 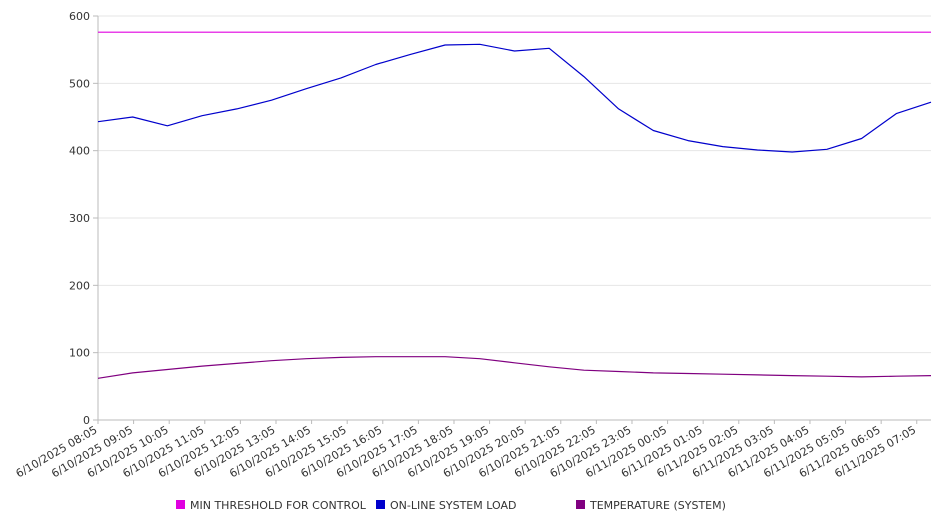 What do you see at coordinates (79, 353) in the screenshot?
I see `y-tick-label: 100` at bounding box center [79, 353].